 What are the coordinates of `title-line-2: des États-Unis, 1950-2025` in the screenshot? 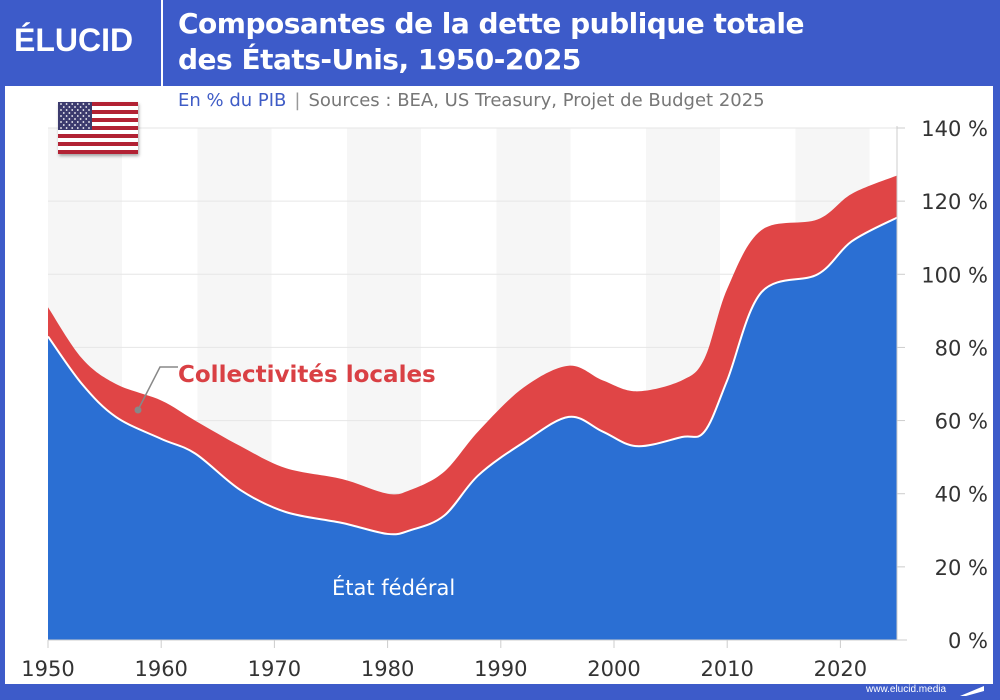 It's located at (379, 59).